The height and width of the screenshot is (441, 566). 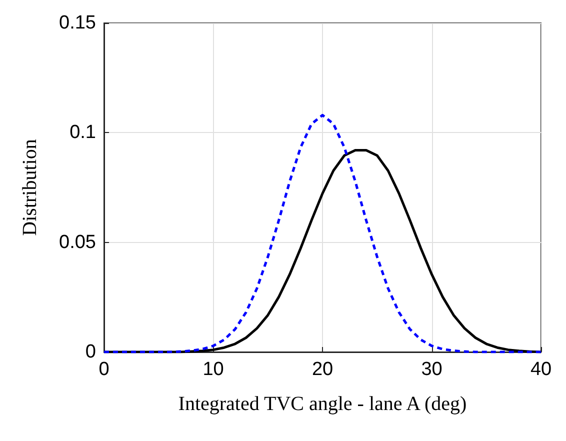 I want to click on y-tick-label: 0.15, so click(x=77, y=23).